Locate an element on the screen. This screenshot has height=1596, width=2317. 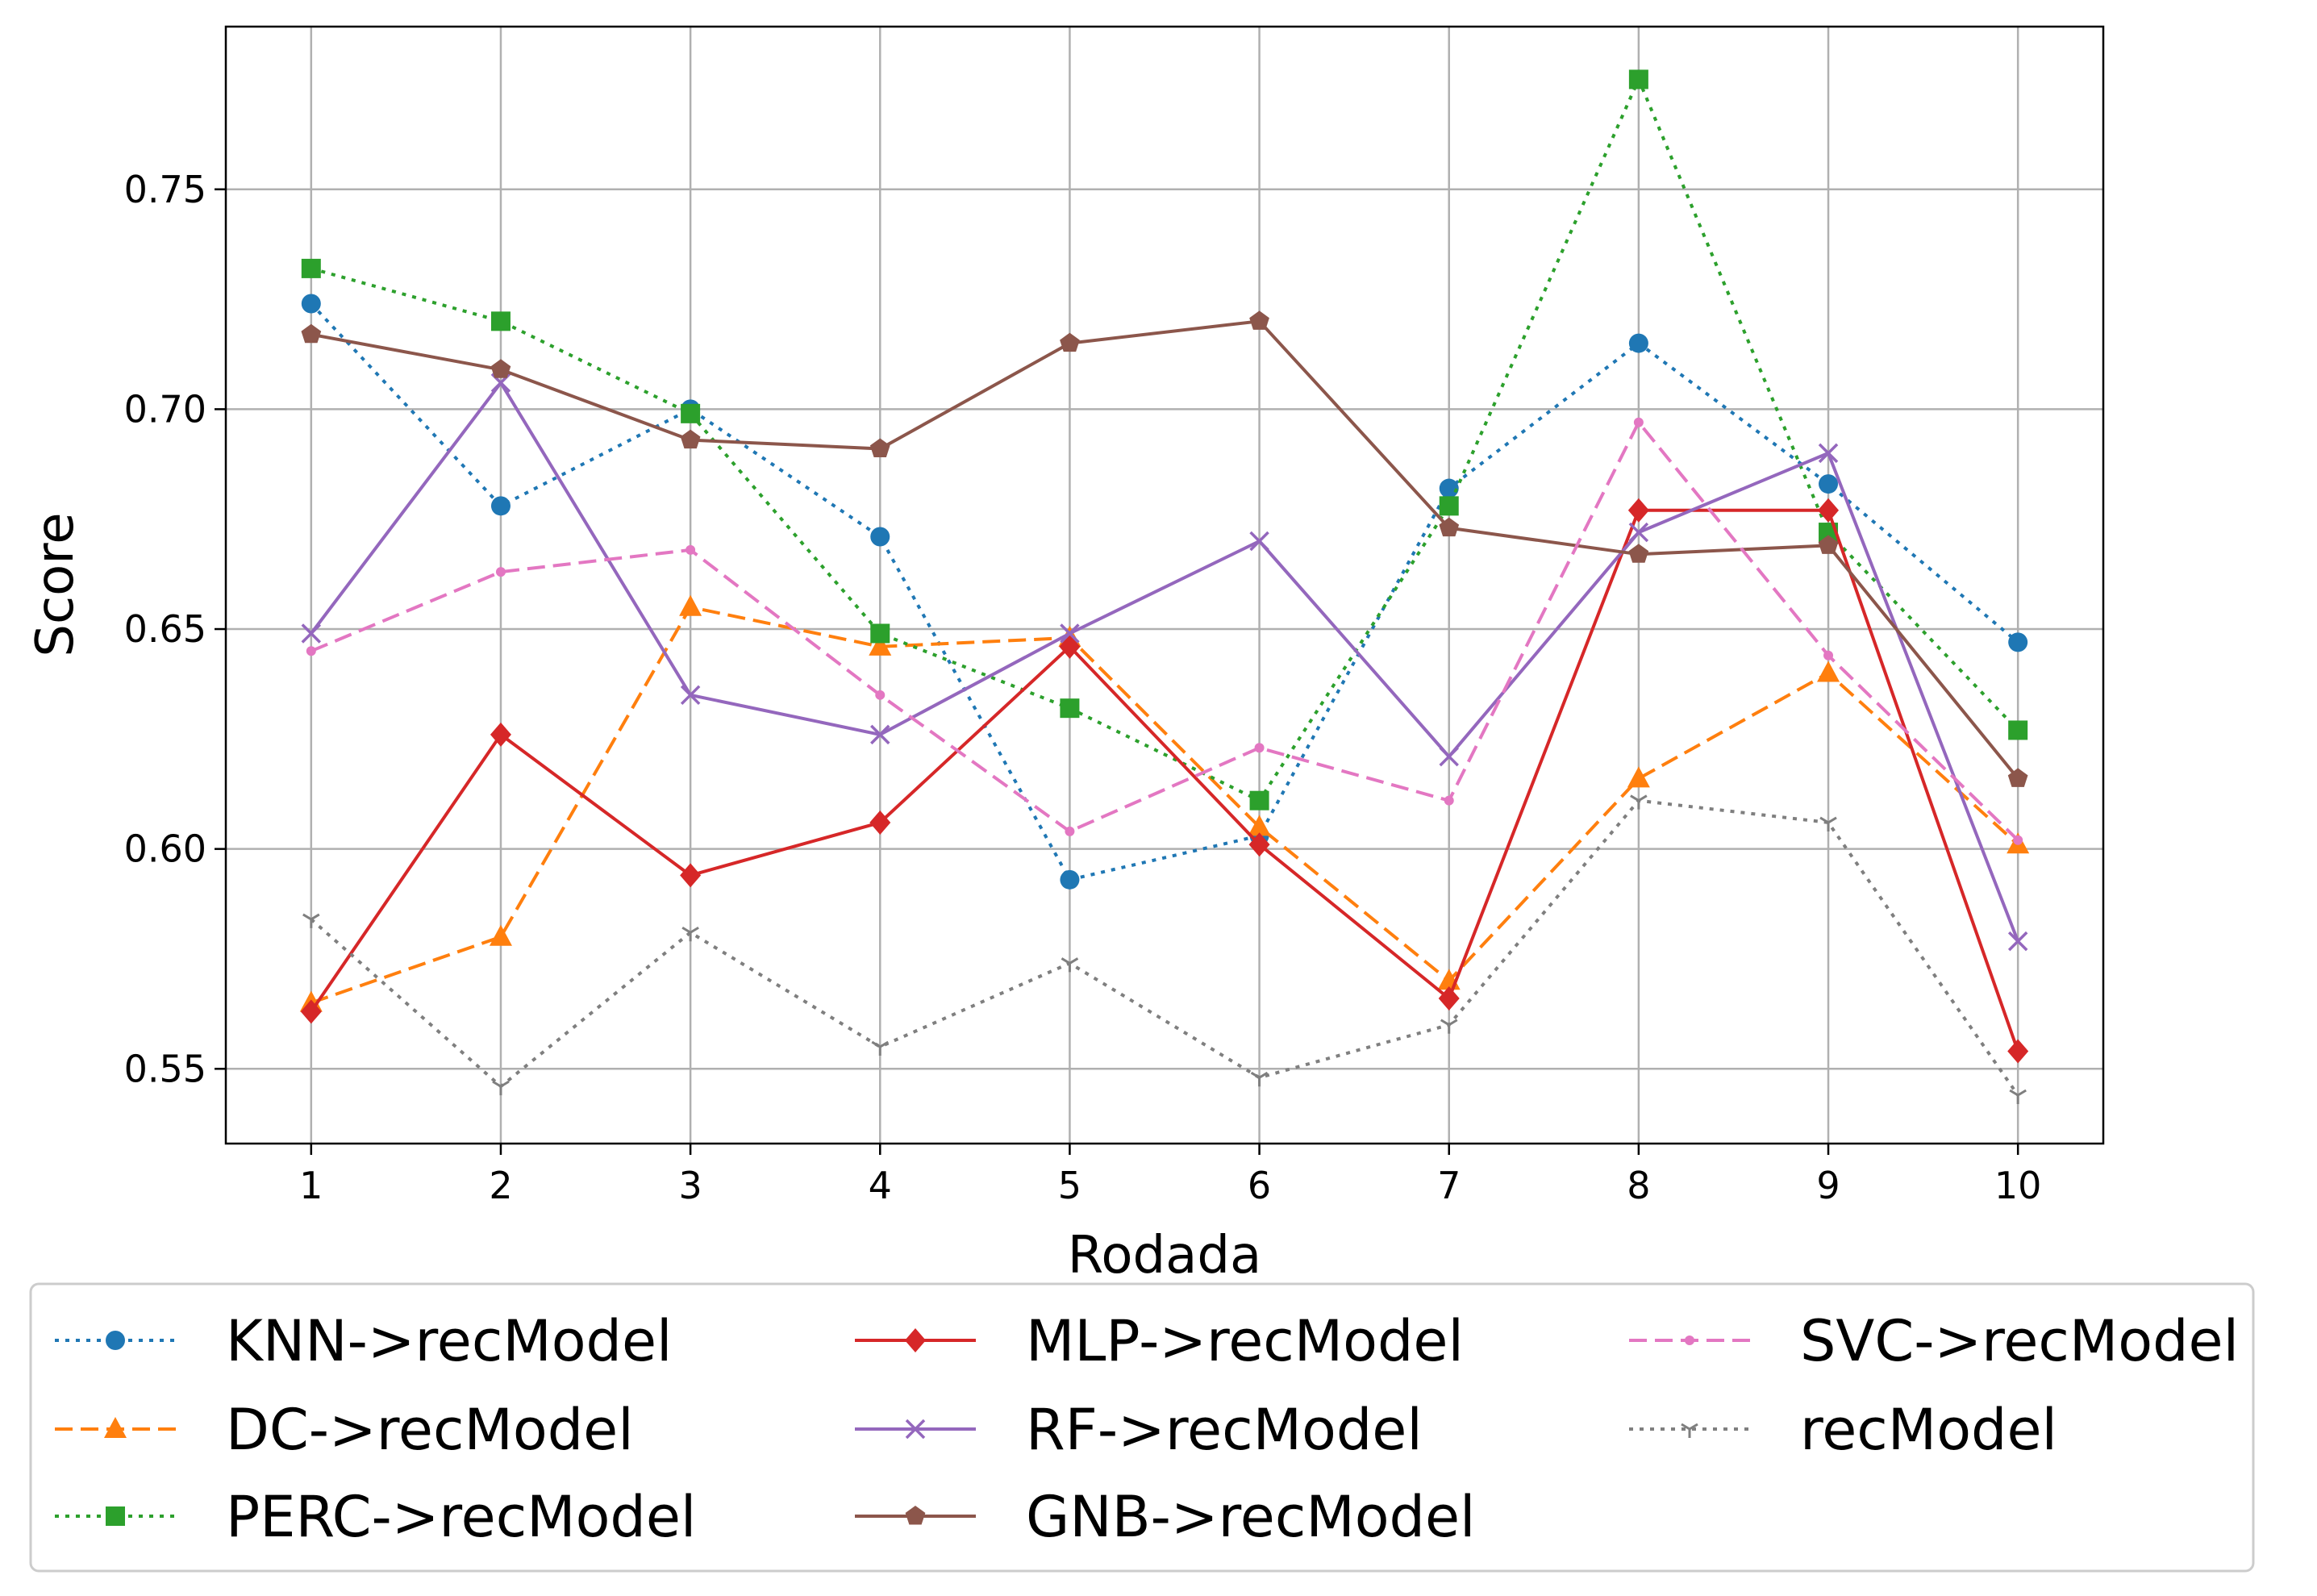
series-recmodel is located at coordinates (1164, 950).